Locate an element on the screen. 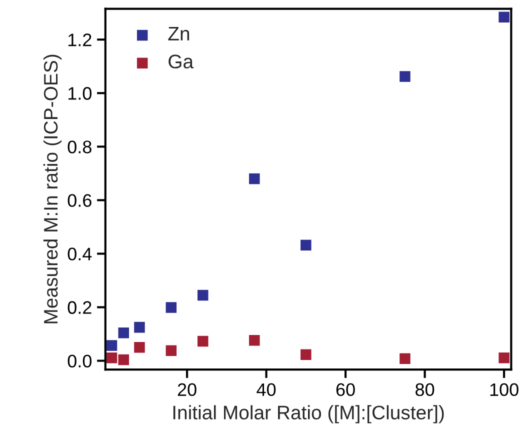 Image resolution: width=527 pixels, height=440 pixels. y-tick-label: 0.2 is located at coordinates (80, 307).